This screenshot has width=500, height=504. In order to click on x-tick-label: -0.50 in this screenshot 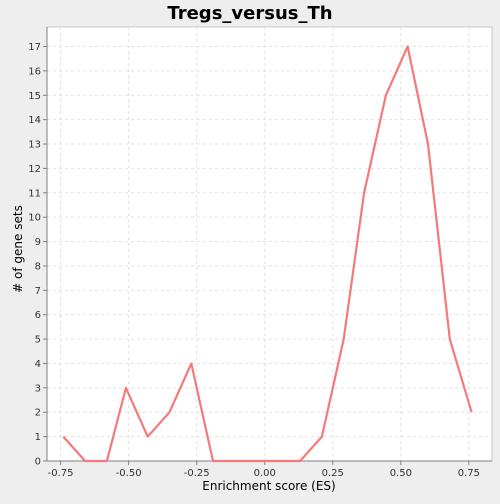, I will do `click(129, 473)`.